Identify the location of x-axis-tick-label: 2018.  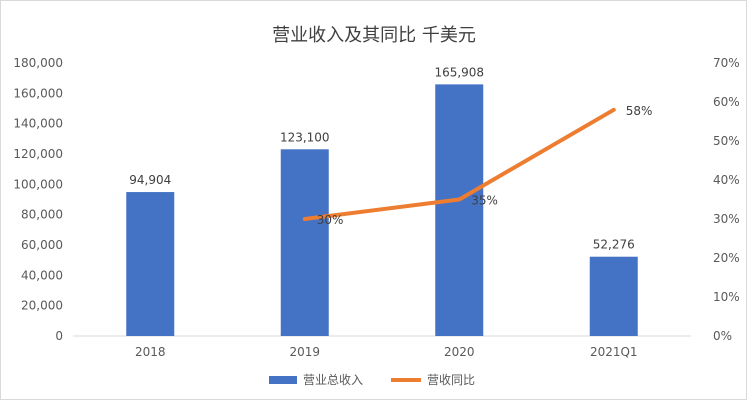
(150, 352).